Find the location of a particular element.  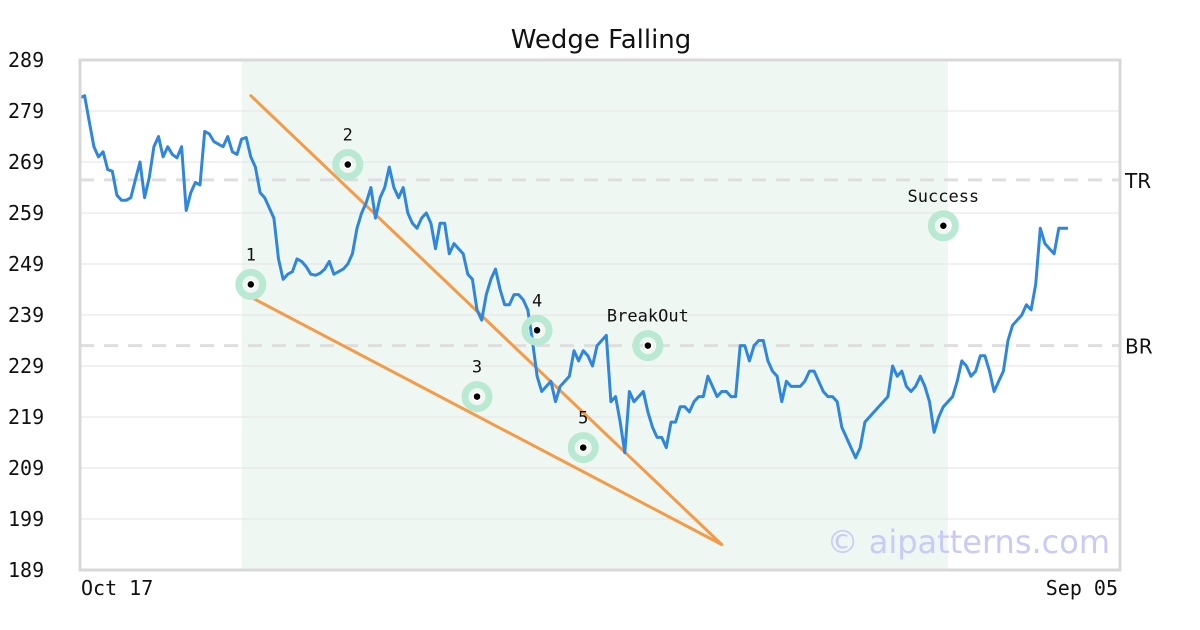

watermark: © aipatterns.com is located at coordinates (968, 542).